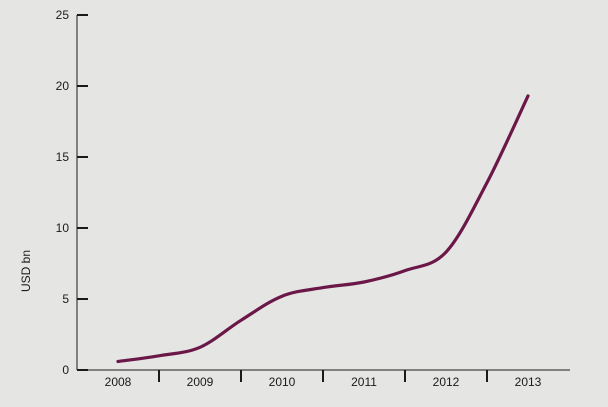 Image resolution: width=608 pixels, height=407 pixels. What do you see at coordinates (364, 382) in the screenshot?
I see `x-tick-label: 2011` at bounding box center [364, 382].